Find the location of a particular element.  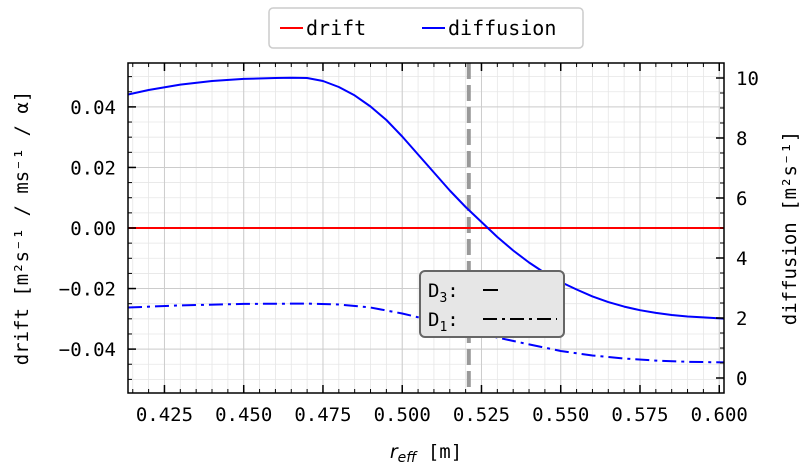

x-tick-label: 0.500 is located at coordinates (402, 415).